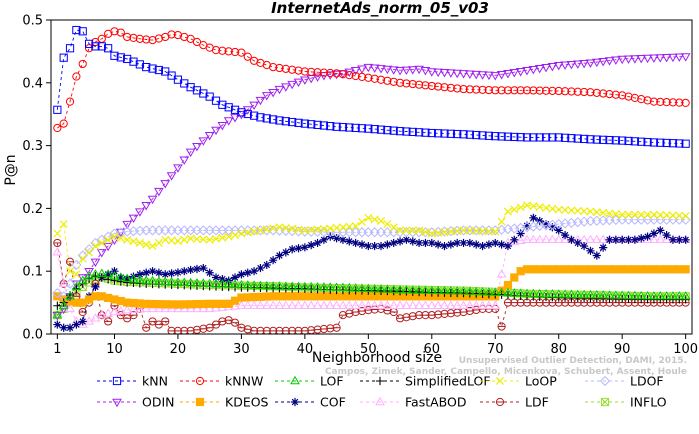 The width and height of the screenshot is (699, 434). What do you see at coordinates (221, 381) in the screenshot?
I see `legend-item-knnw: kNNW` at bounding box center [221, 381].